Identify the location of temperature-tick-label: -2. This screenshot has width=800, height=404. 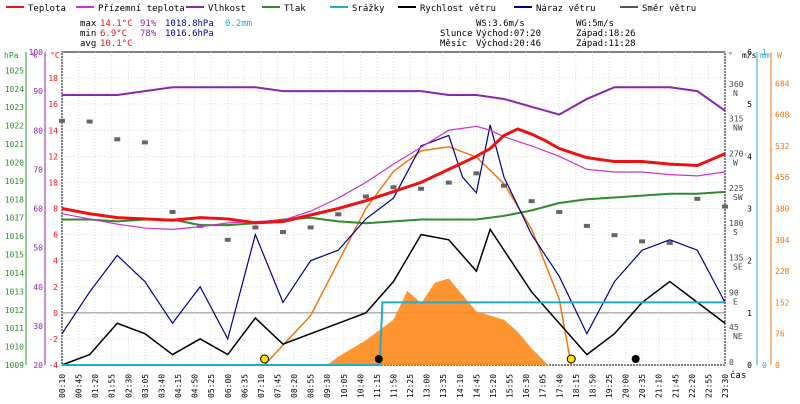
(53, 339).